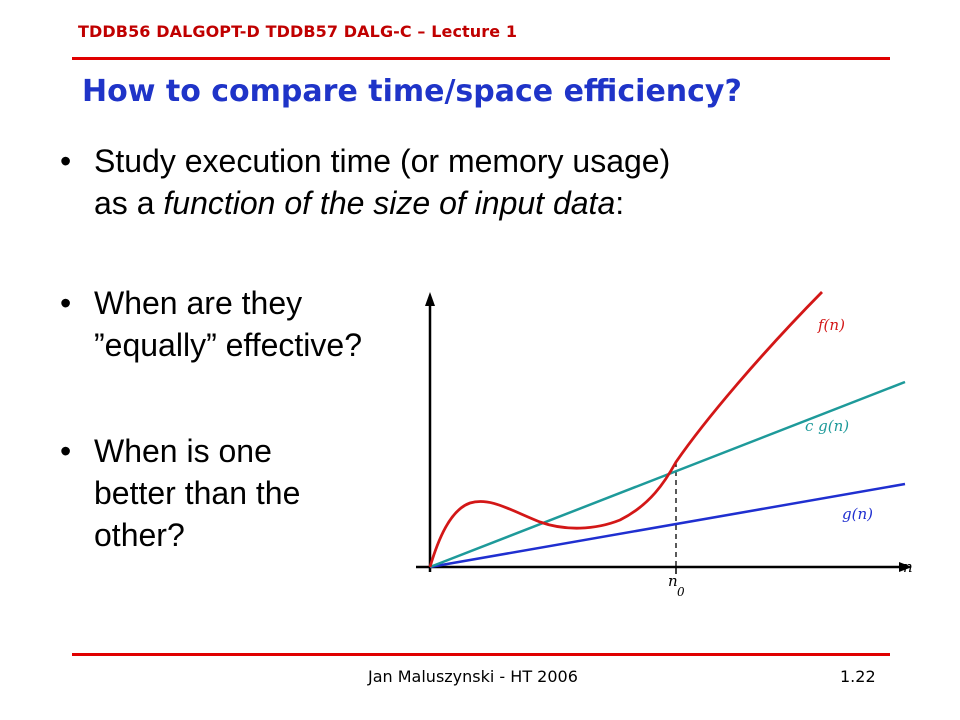 This screenshot has width=960, height=720. Describe the element at coordinates (129, 203) in the screenshot. I see `bullet-text: as a` at that location.